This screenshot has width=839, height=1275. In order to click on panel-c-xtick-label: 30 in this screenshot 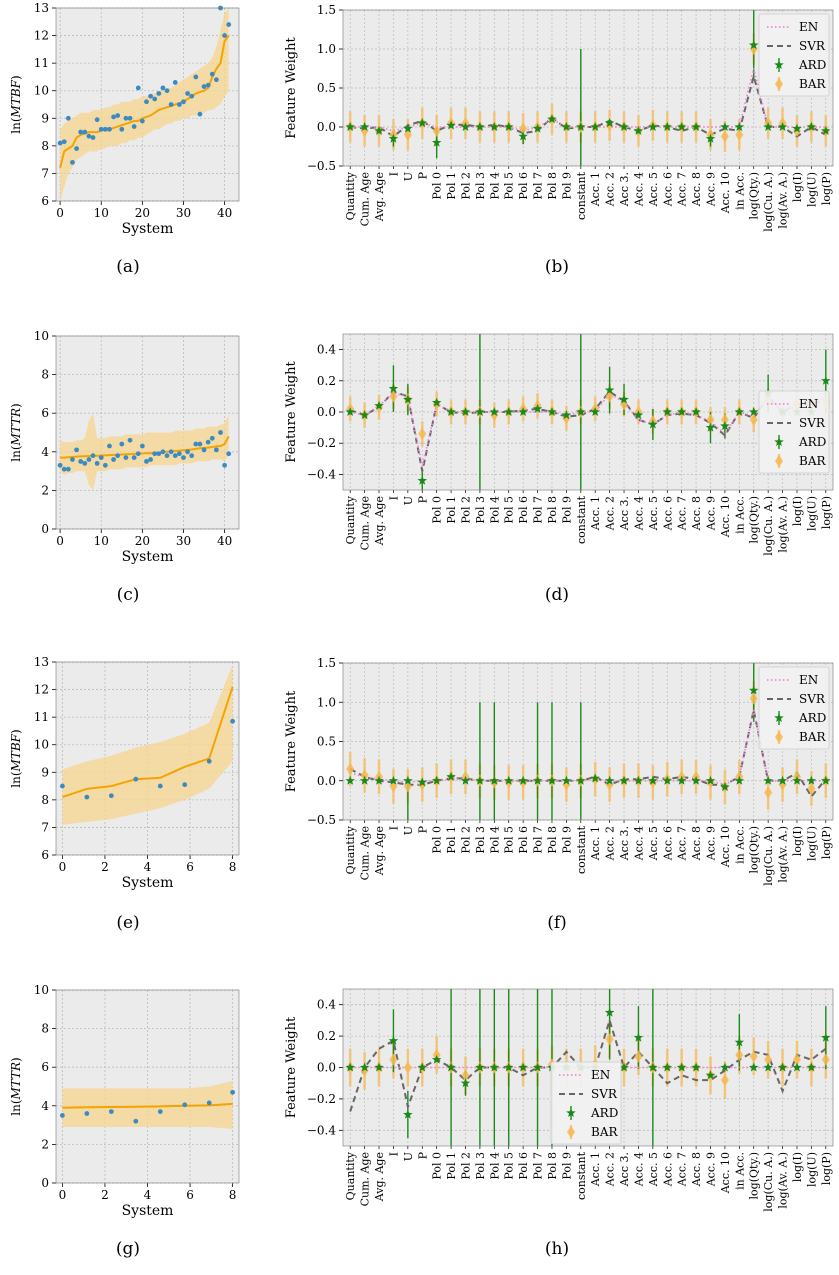, I will do `click(183, 541)`.